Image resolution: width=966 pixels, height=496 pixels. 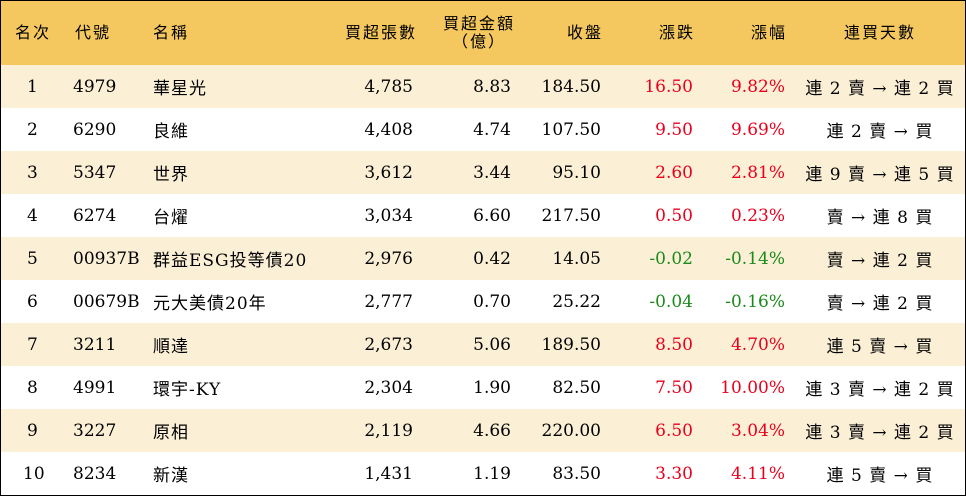 What do you see at coordinates (32, 344) in the screenshot?
I see `cell-rank: 7` at bounding box center [32, 344].